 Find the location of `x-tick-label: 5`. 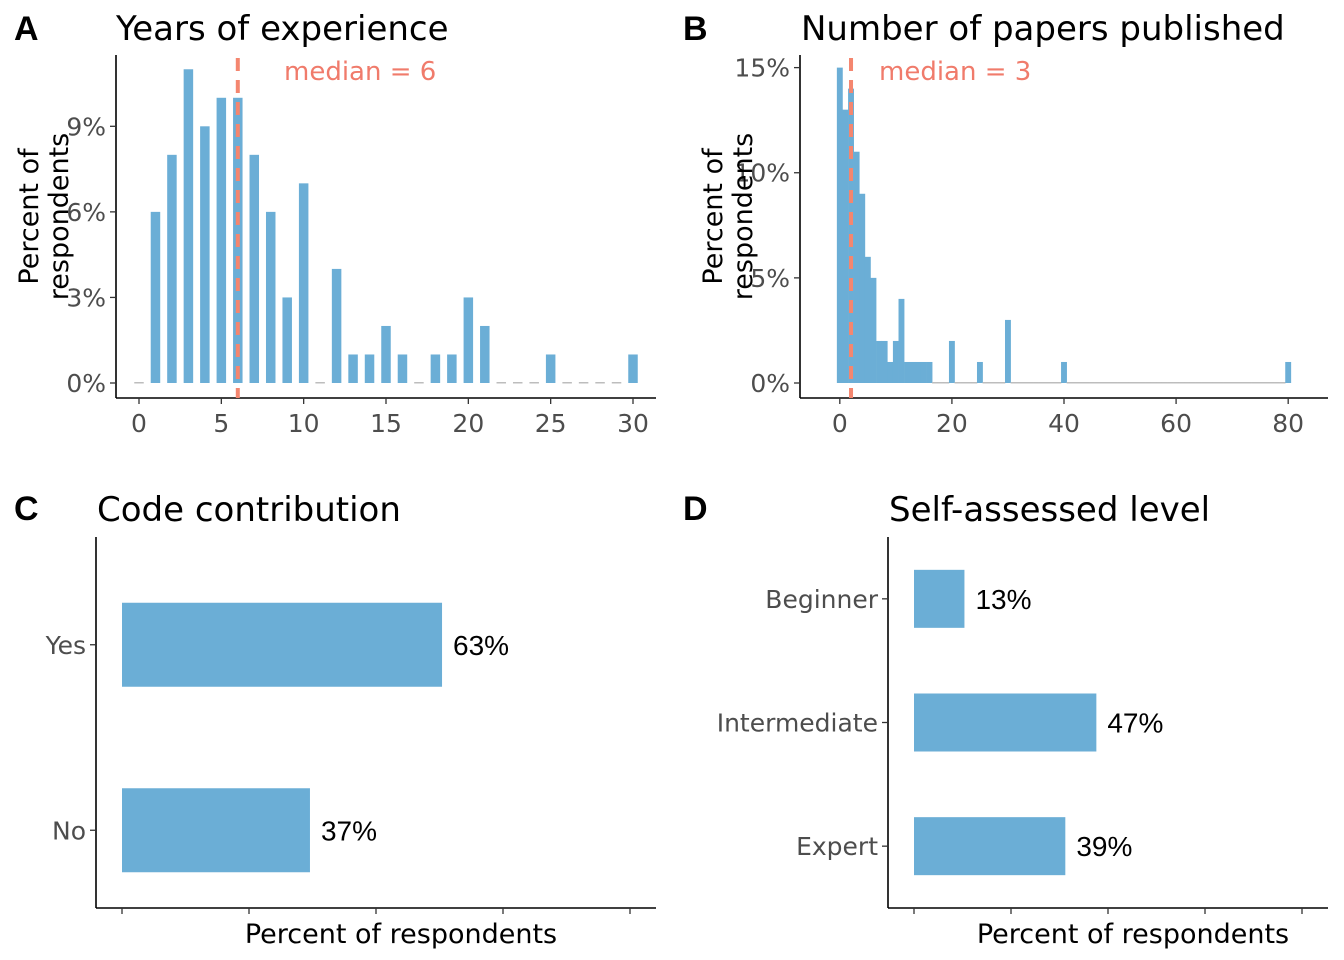

x-tick-label: 5 is located at coordinates (221, 423).